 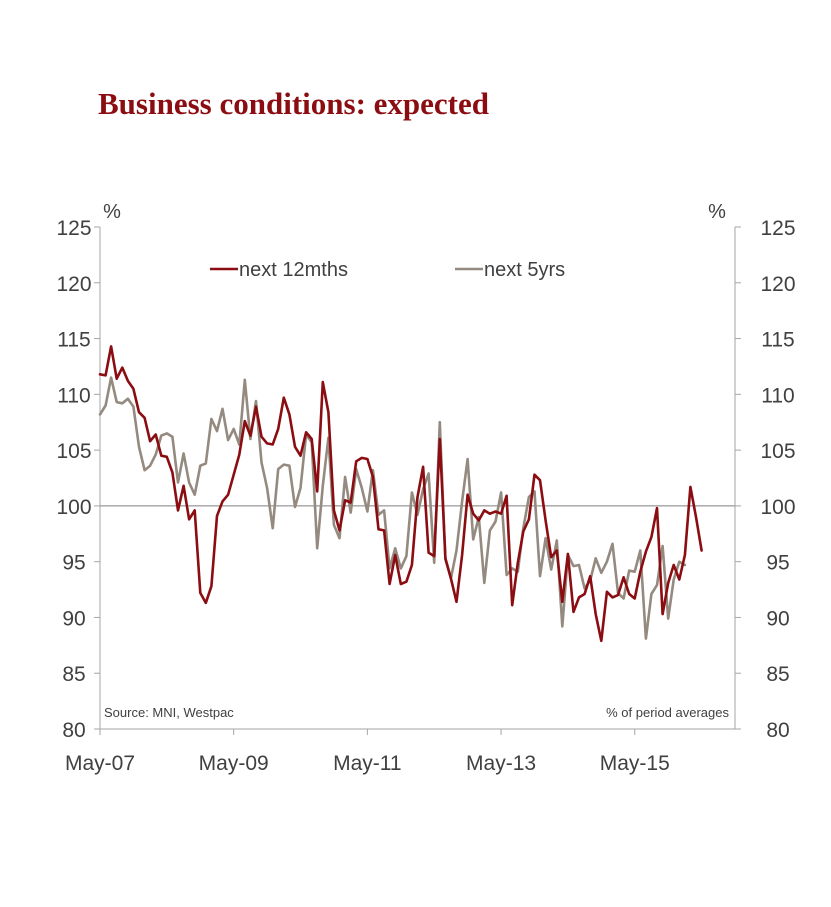 I want to click on left-tick-label-105: 105, so click(x=73, y=451).